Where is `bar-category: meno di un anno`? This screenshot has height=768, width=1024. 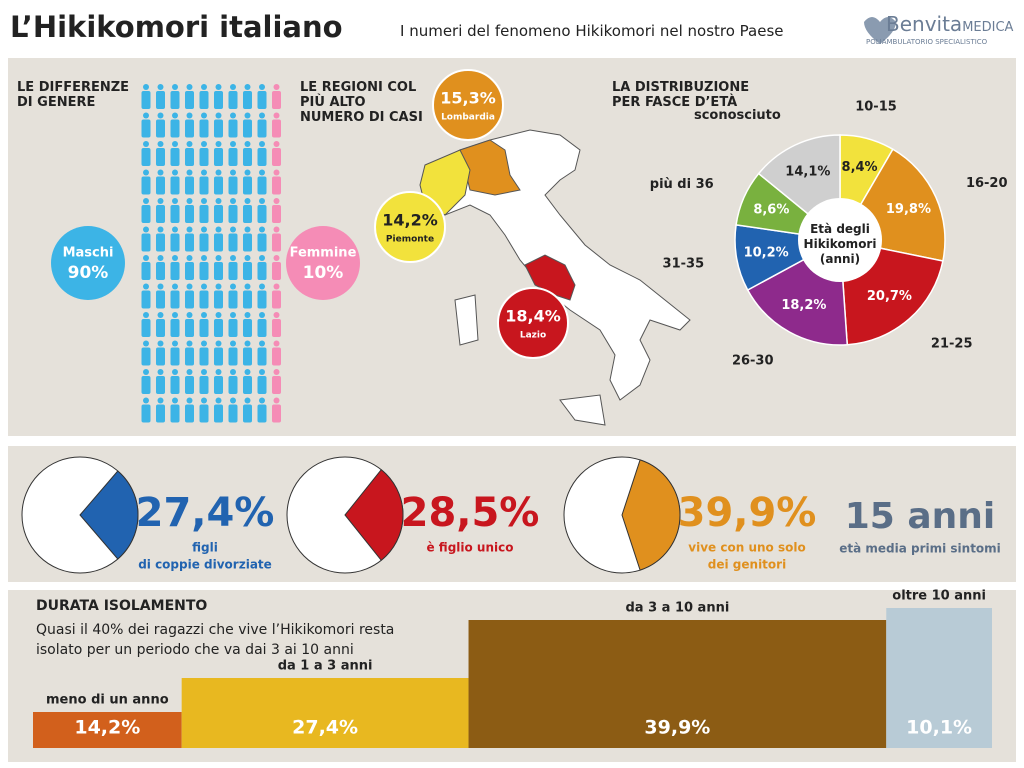
bar-category: meno di un anno is located at coordinates (107, 700).